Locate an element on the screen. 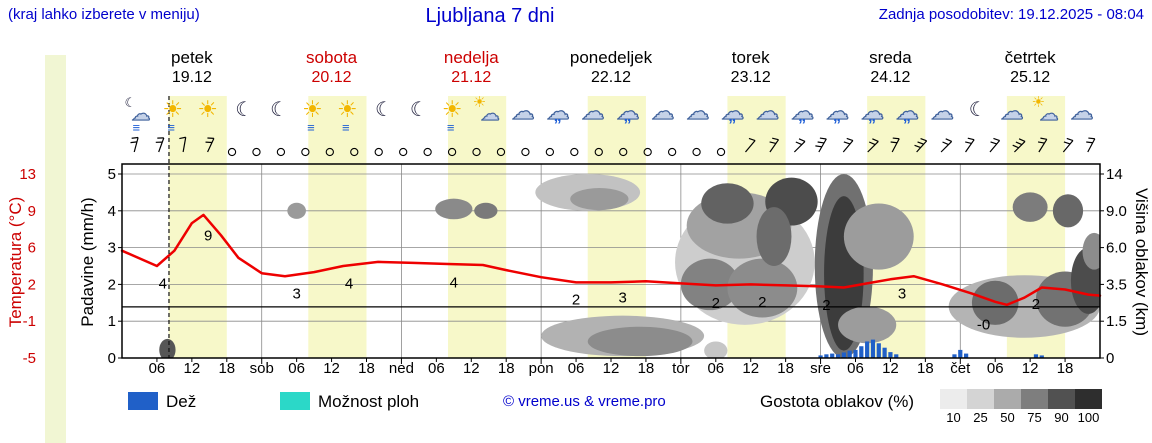 This screenshot has height=443, width=1152. density-tick-label: 10 is located at coordinates (953, 417).